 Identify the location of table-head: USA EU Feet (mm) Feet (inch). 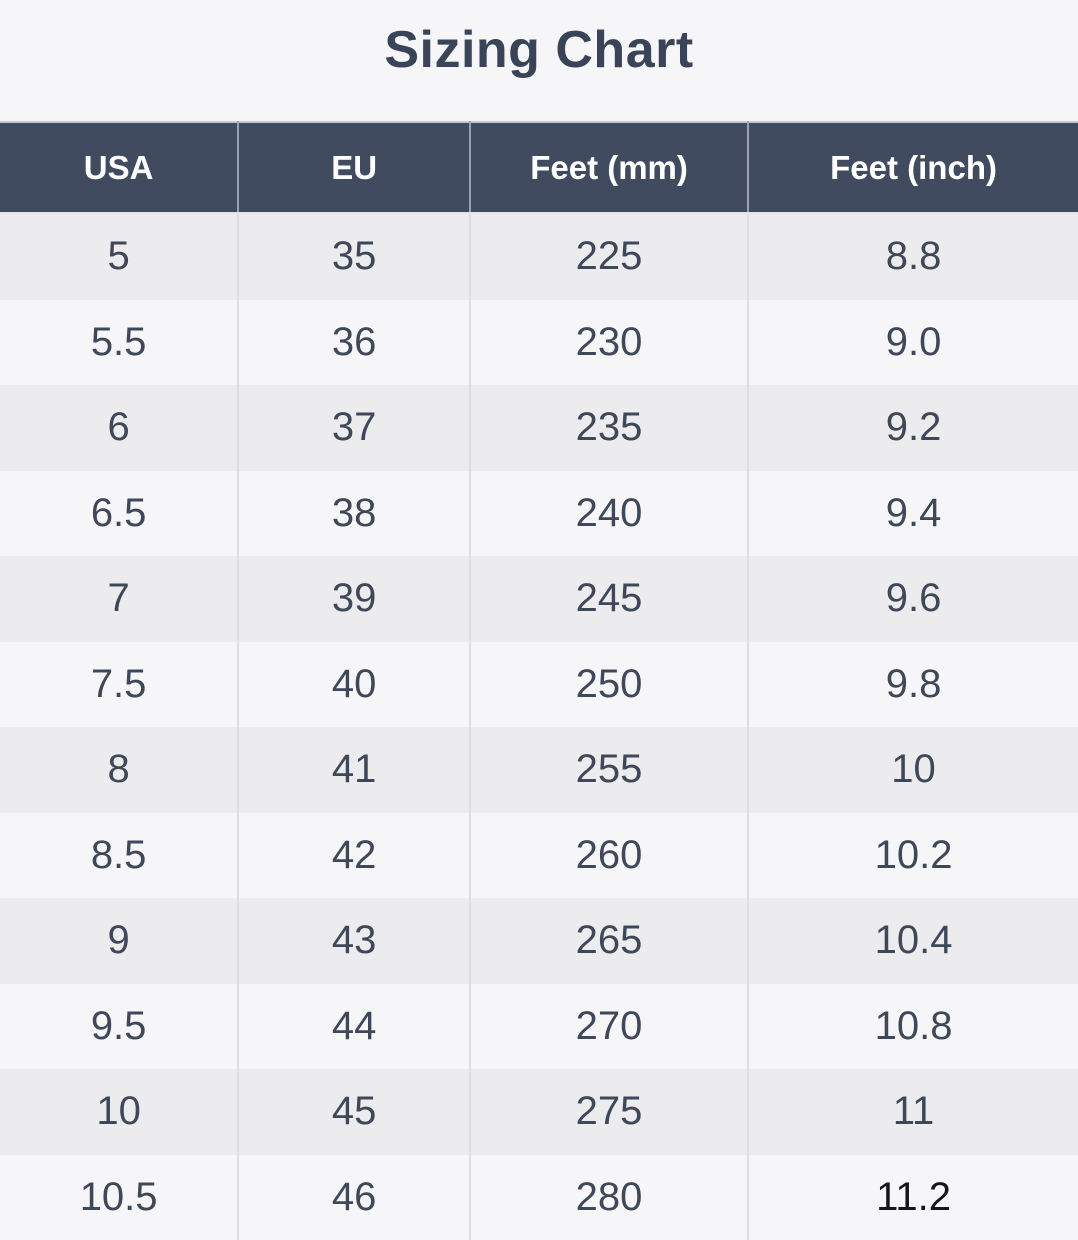
(539, 168).